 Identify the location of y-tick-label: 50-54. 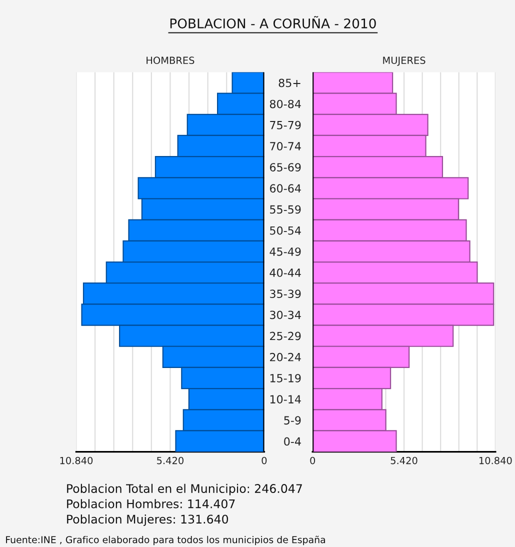
(285, 230).